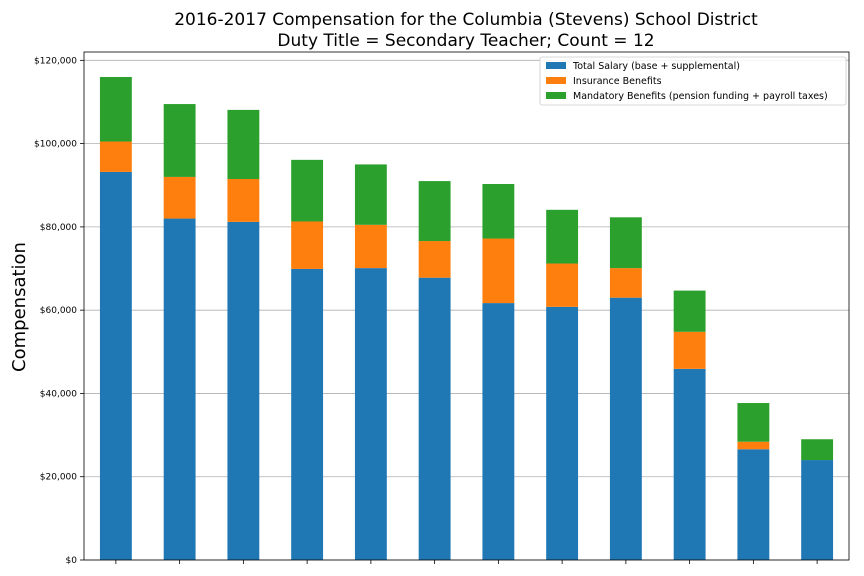 This screenshot has width=864, height=576. I want to click on y-axis-label: Compensation, so click(19, 307).